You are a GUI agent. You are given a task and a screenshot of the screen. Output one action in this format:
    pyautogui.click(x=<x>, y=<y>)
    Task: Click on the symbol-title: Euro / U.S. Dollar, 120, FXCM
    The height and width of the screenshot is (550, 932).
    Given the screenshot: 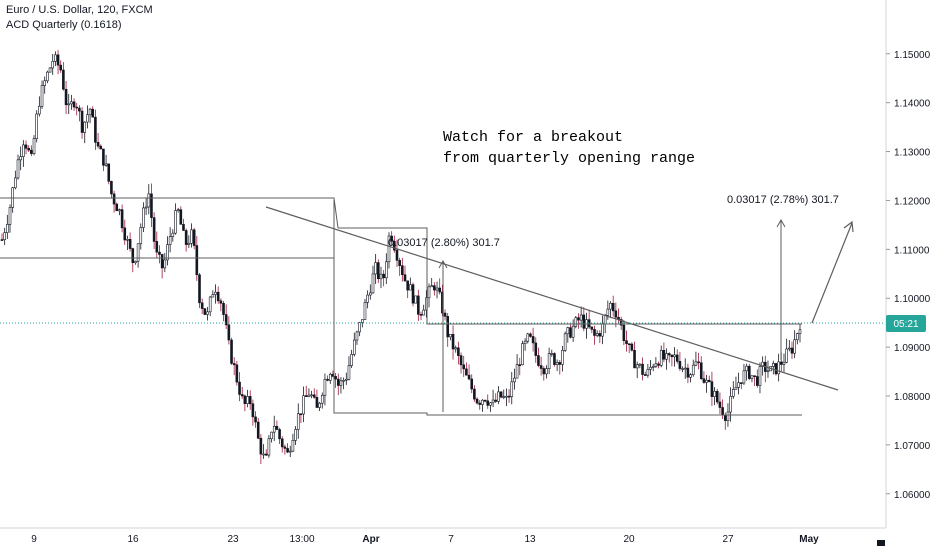 What is the action you would take?
    pyautogui.click(x=79, y=10)
    